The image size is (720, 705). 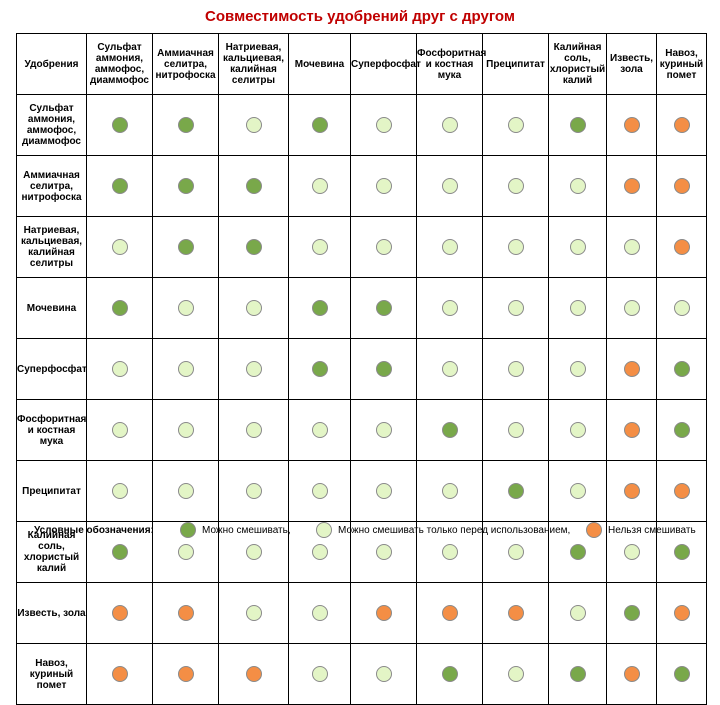 I want to click on legend-dot-incompatible, so click(x=594, y=530).